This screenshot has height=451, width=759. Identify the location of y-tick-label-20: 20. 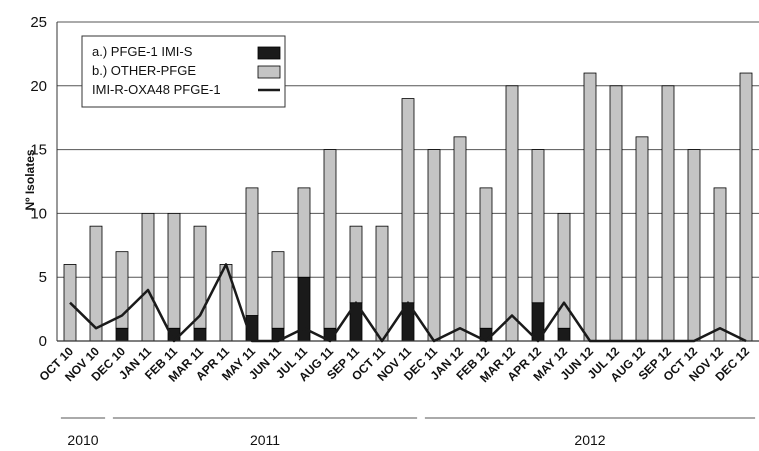
(38, 86).